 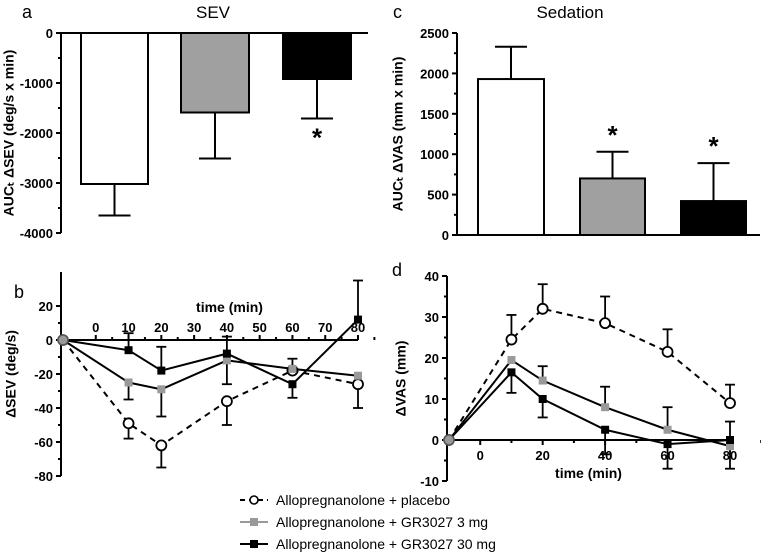 What do you see at coordinates (398, 134) in the screenshot?
I see `y-axis-label: AUCₜ ΔVAS (mm x min)` at bounding box center [398, 134].